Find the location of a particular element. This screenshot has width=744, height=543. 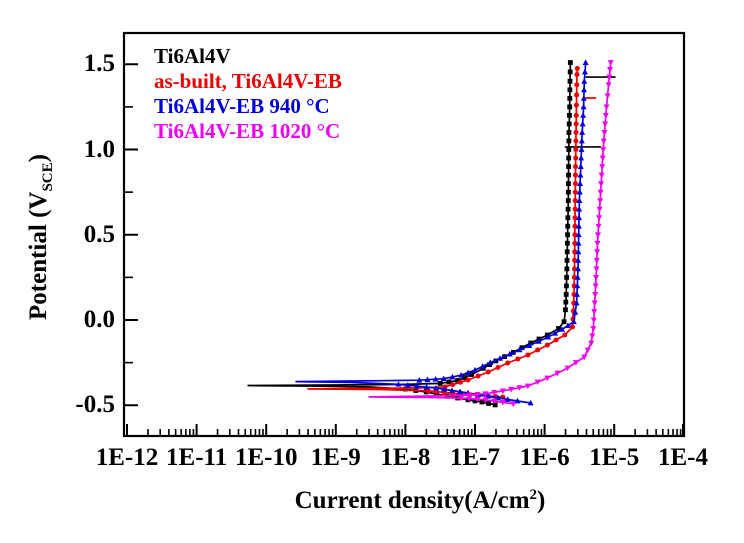

y-tick-label: 1.5 is located at coordinates (99, 64).